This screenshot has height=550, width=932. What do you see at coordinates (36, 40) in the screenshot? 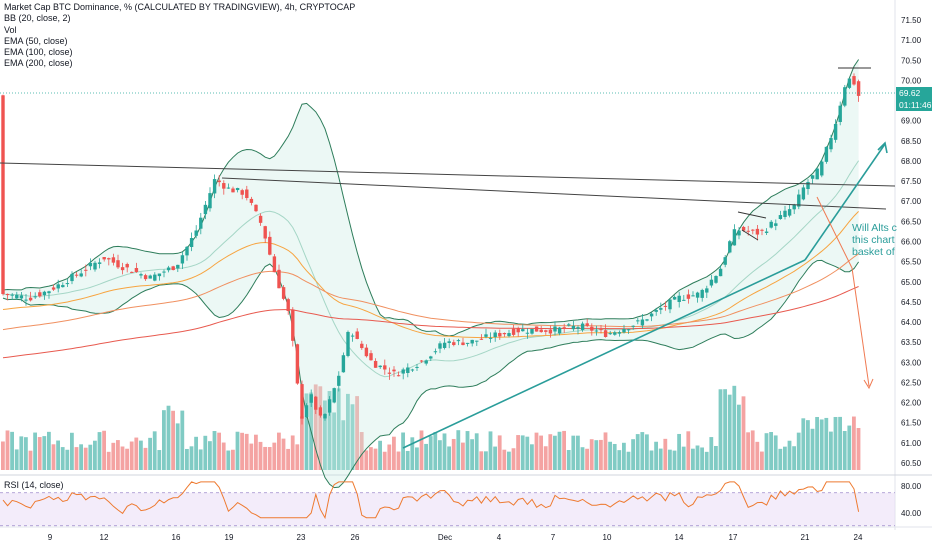
I see `legend-ema50: EMA (50, close)` at bounding box center [36, 40].